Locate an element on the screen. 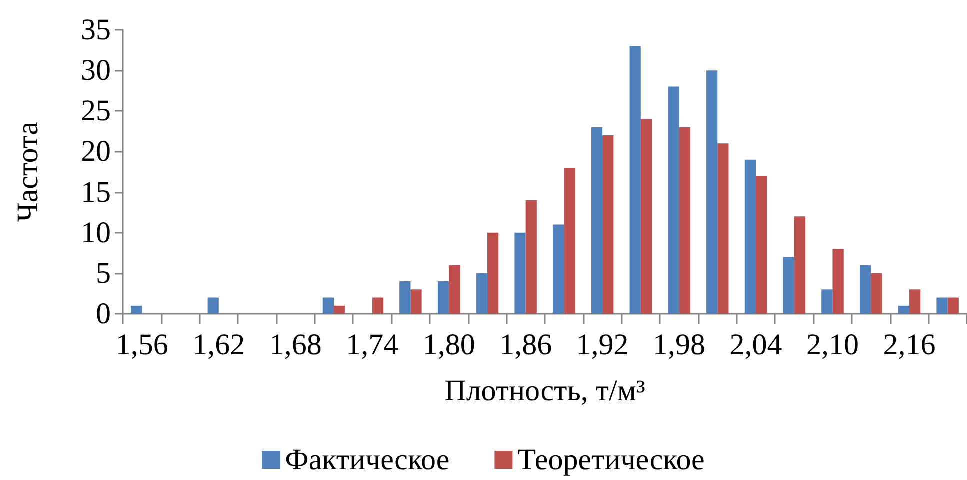  x-tick-label: 1,62 is located at coordinates (219, 345).